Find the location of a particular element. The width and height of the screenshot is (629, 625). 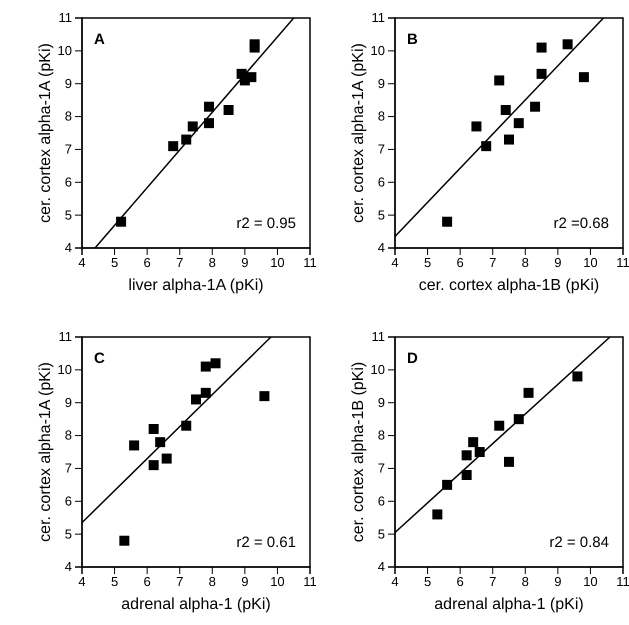

annotation: A is located at coordinates (99, 39).